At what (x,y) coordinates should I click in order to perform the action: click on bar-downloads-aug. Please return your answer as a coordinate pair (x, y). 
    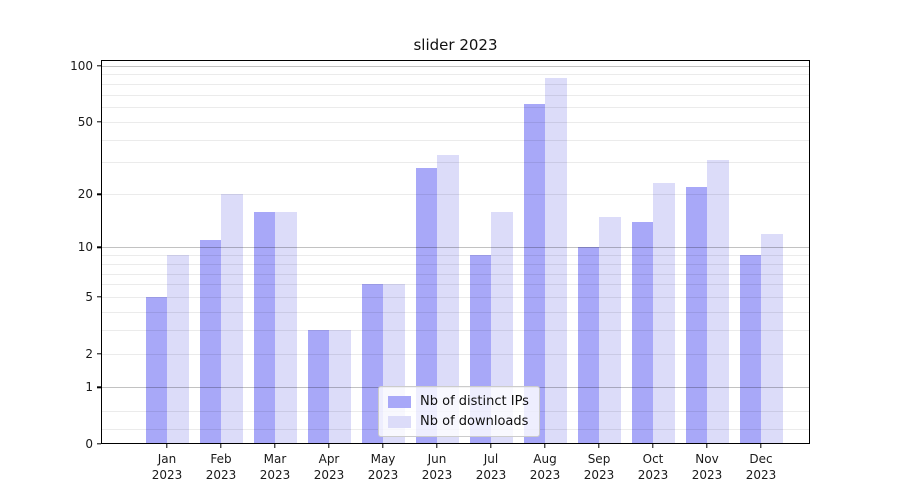
    Looking at the image, I should click on (556, 260).